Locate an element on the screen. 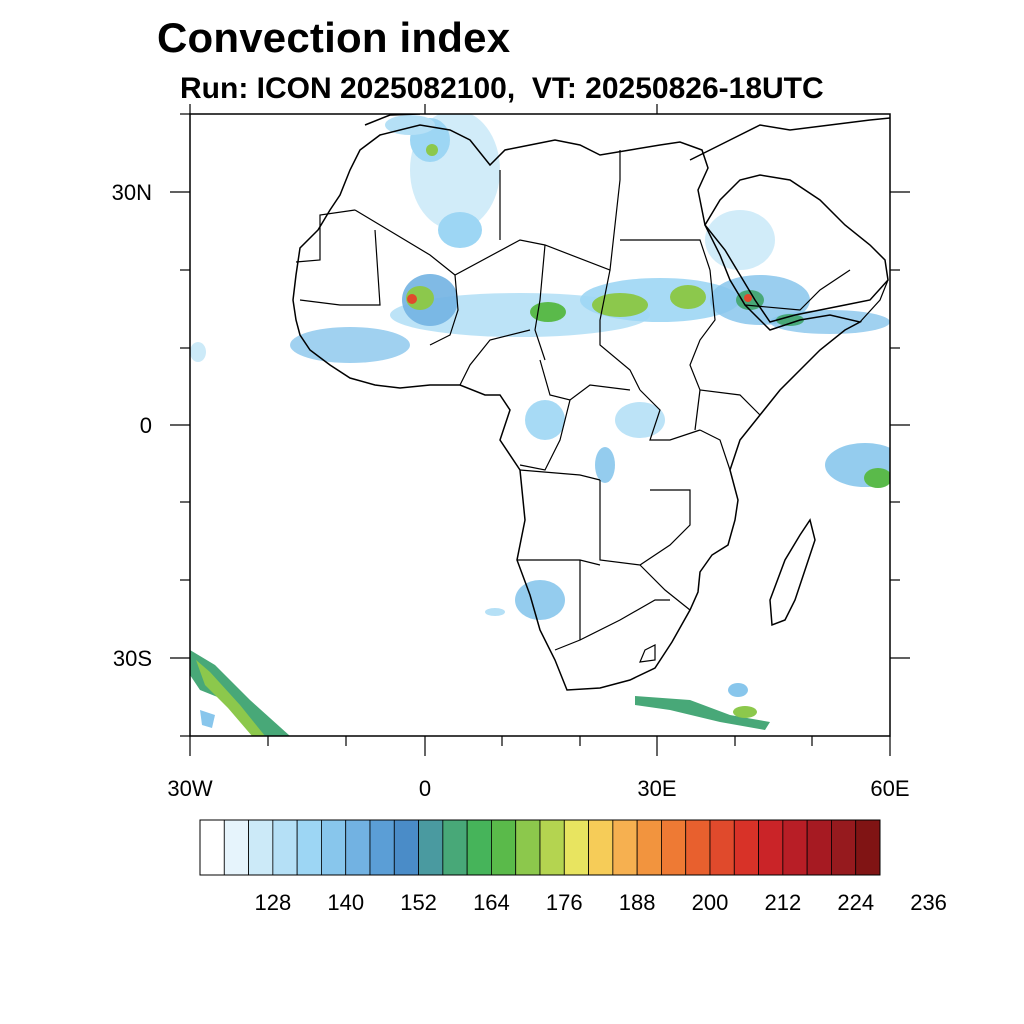 Image resolution: width=1024 pixels, height=1024 pixels. colorbar-tick-label: 176 is located at coordinates (564, 902).